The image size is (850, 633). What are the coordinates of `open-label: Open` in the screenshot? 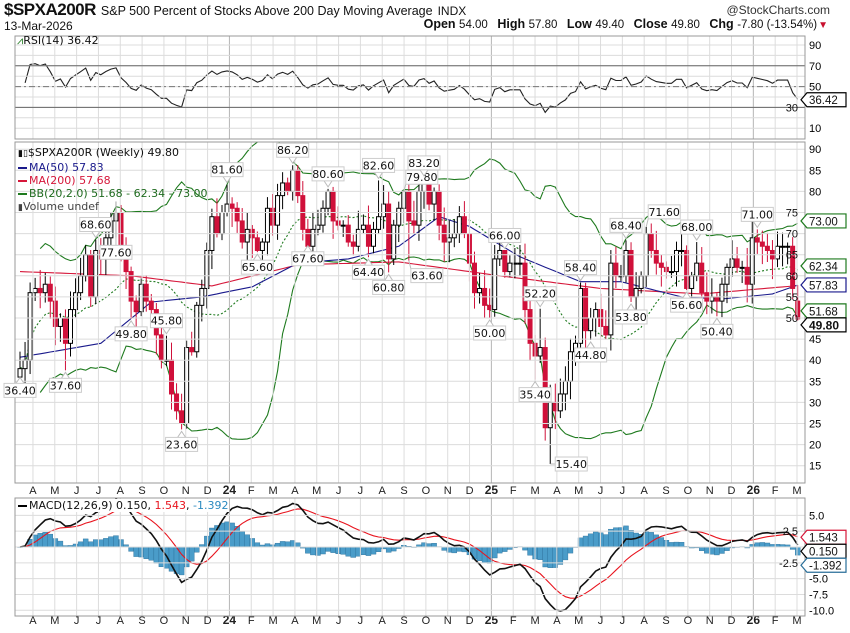 It's located at (439, 24).